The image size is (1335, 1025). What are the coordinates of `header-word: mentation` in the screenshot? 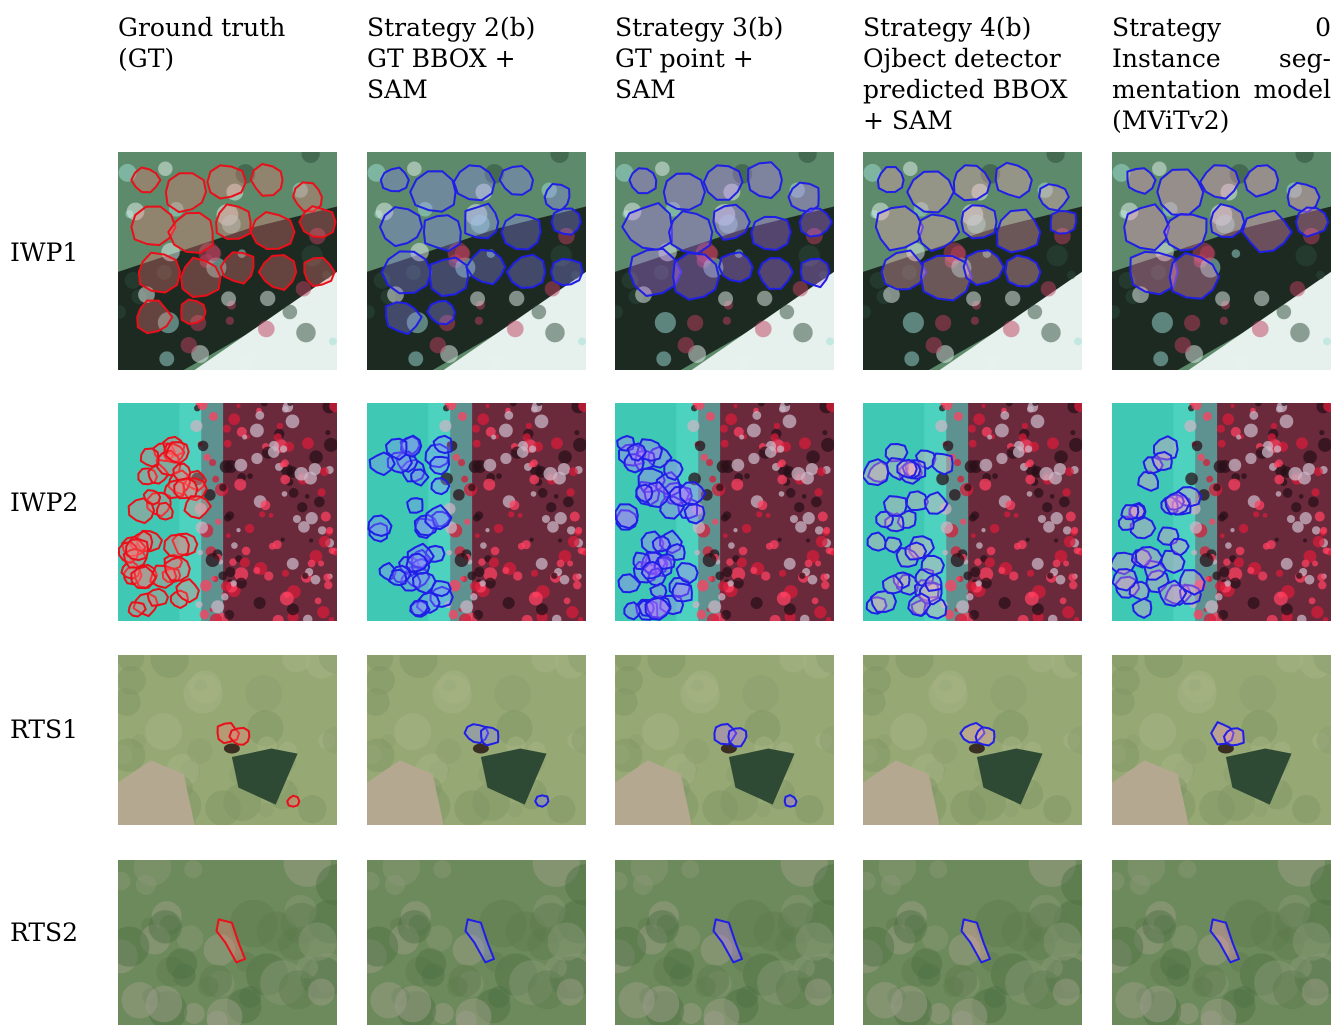 It's located at (1176, 89).